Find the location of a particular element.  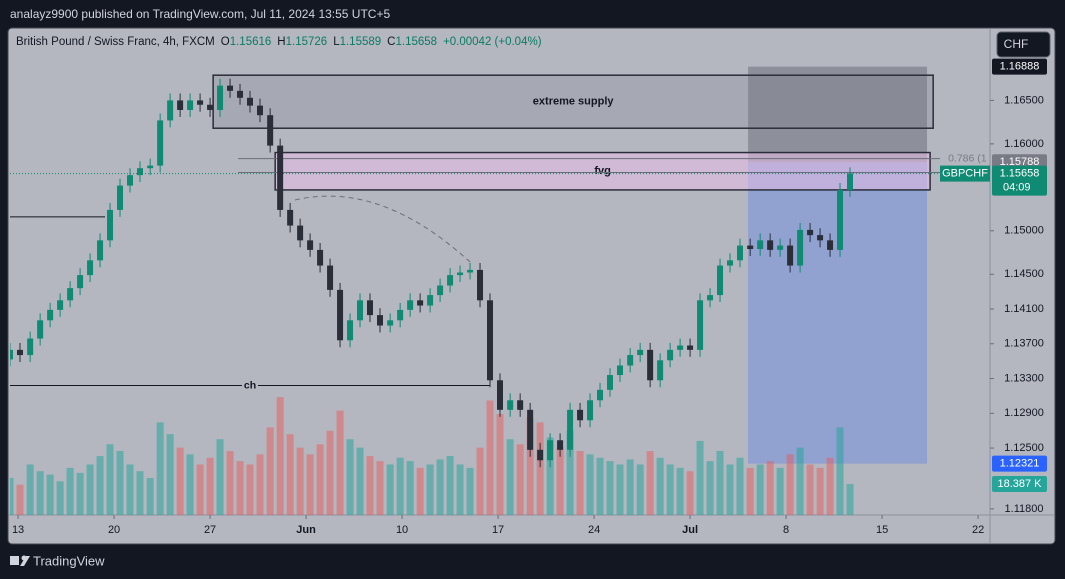

y-tick-label: 1.14500 is located at coordinates (1024, 274).